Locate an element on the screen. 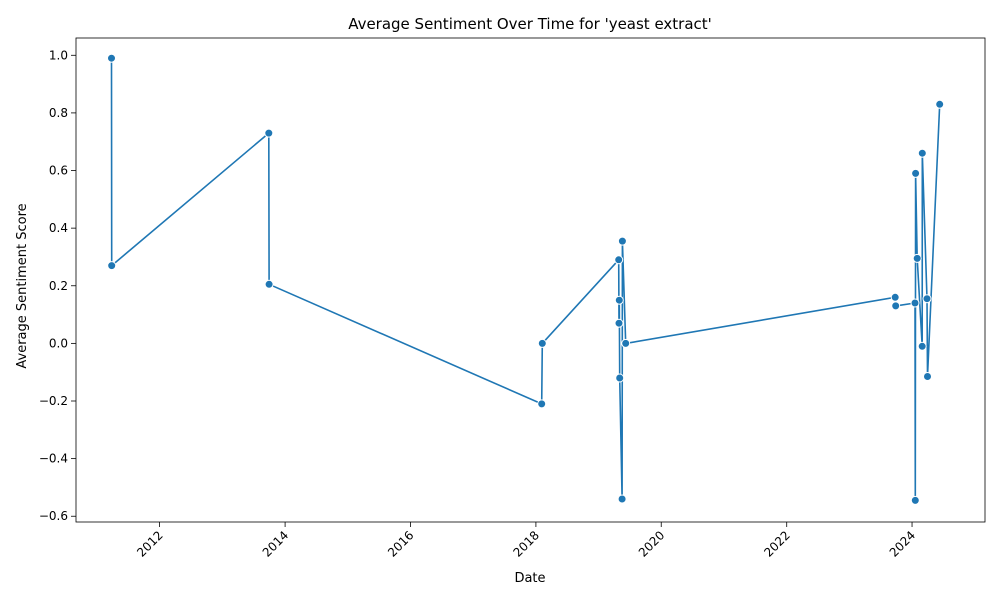 This screenshot has height=600, width=1000. y-tick-label: 0.2 is located at coordinates (58, 286).